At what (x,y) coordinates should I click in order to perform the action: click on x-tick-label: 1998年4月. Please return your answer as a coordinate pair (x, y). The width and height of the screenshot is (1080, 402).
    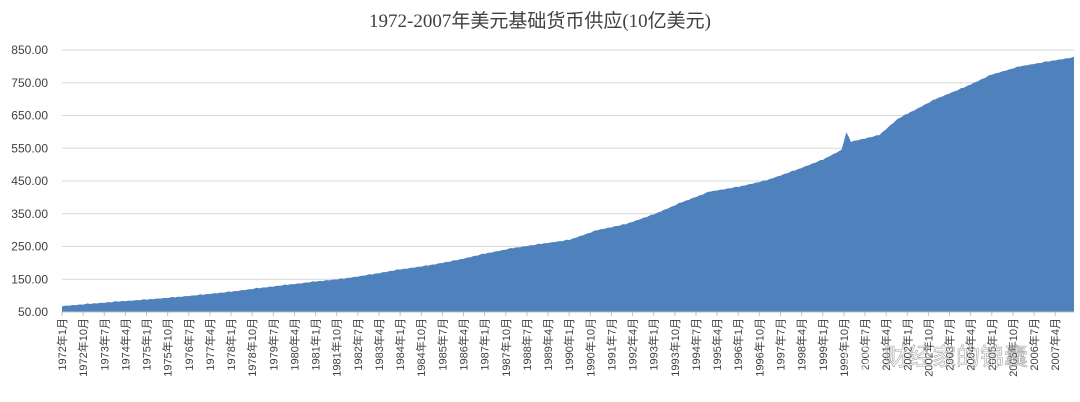
    Looking at the image, I should click on (802, 344).